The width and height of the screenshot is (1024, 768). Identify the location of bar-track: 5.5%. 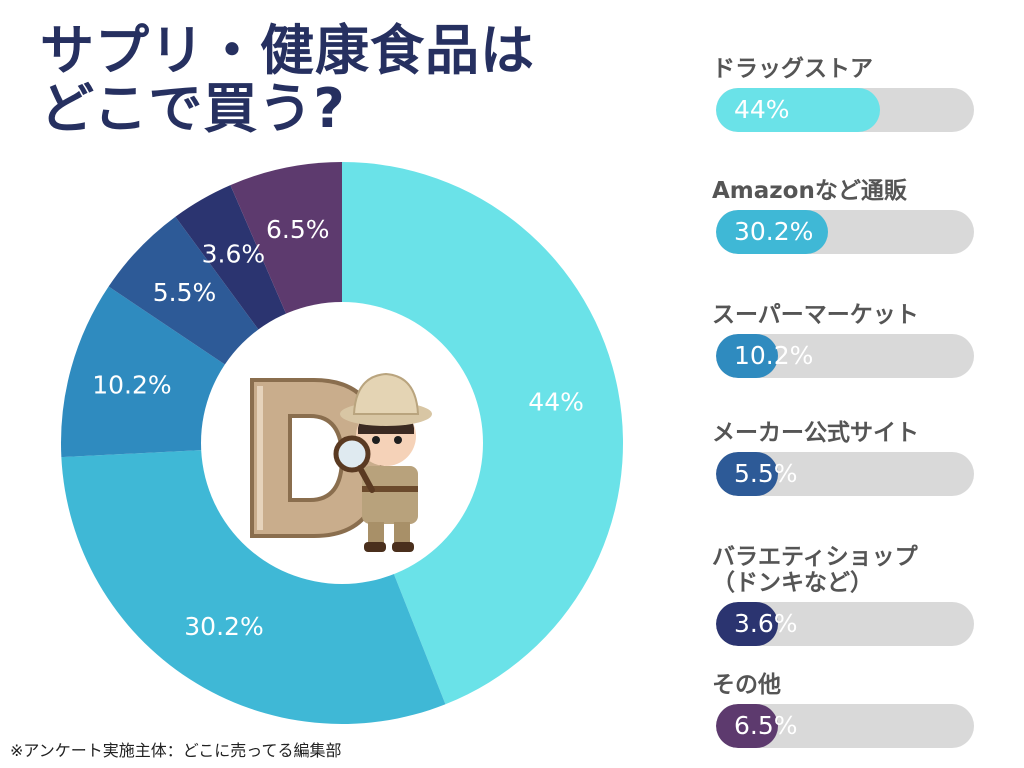
(845, 474).